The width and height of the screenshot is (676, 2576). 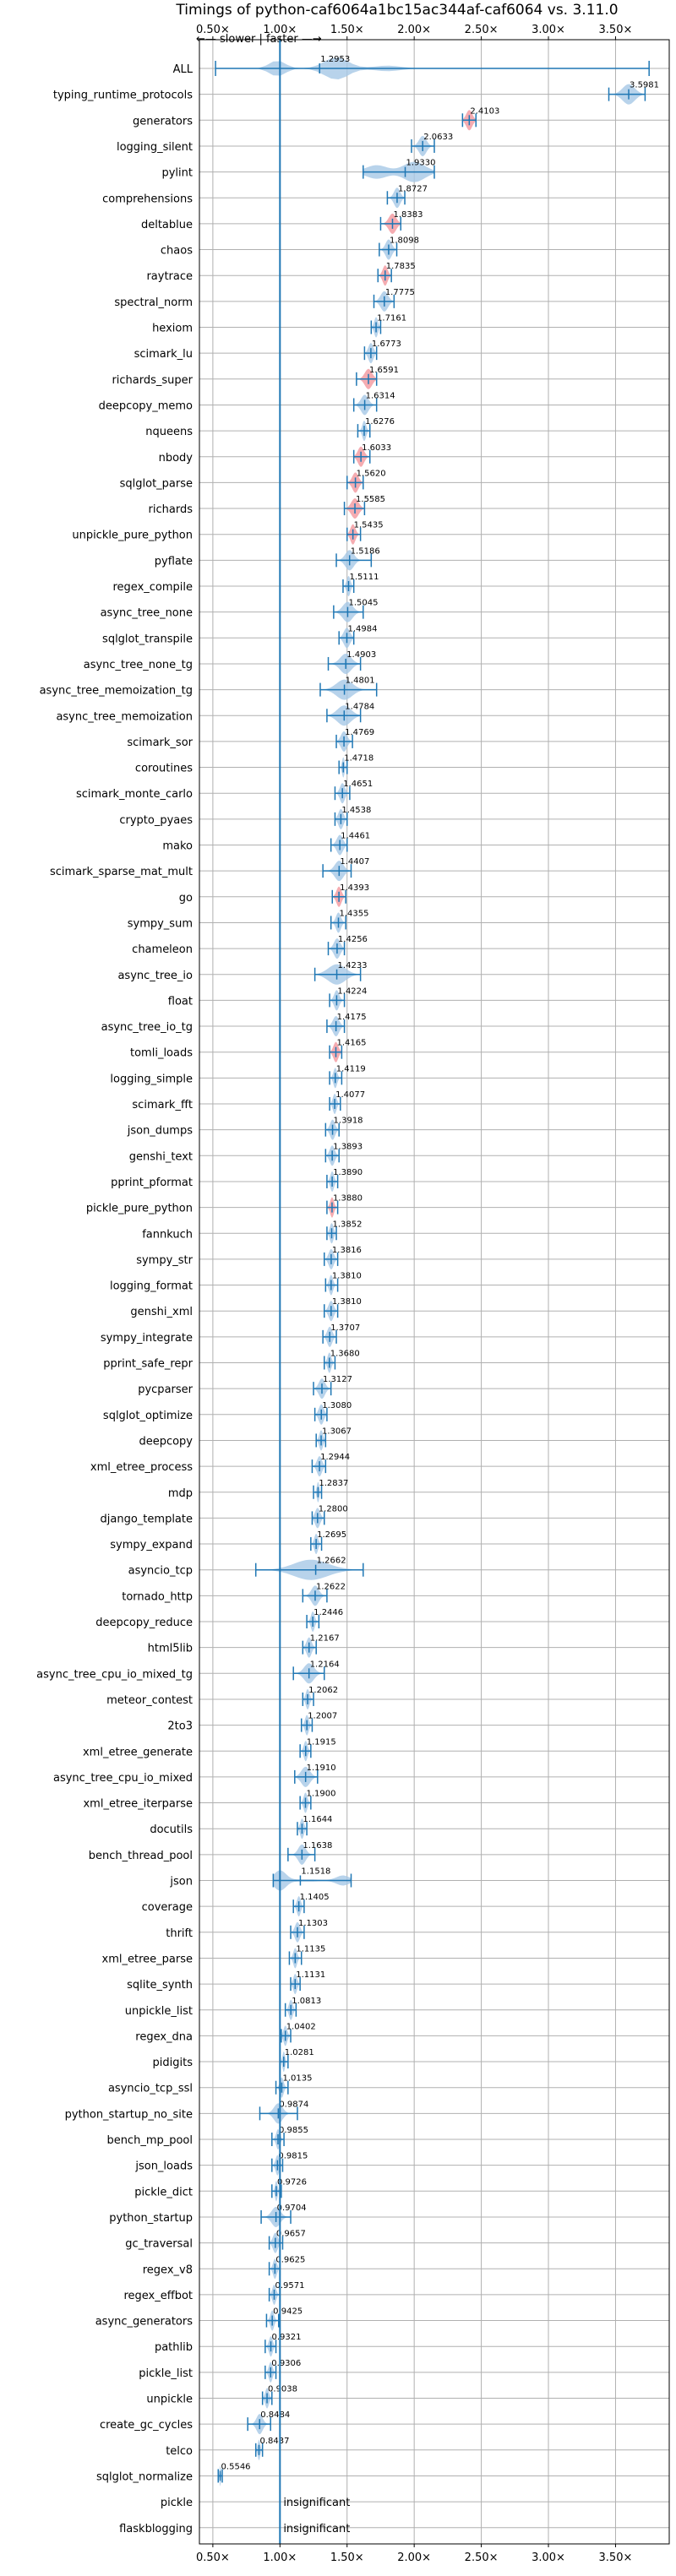 What do you see at coordinates (160, 1131) in the screenshot?
I see `benchmark-name: json_dumps` at bounding box center [160, 1131].